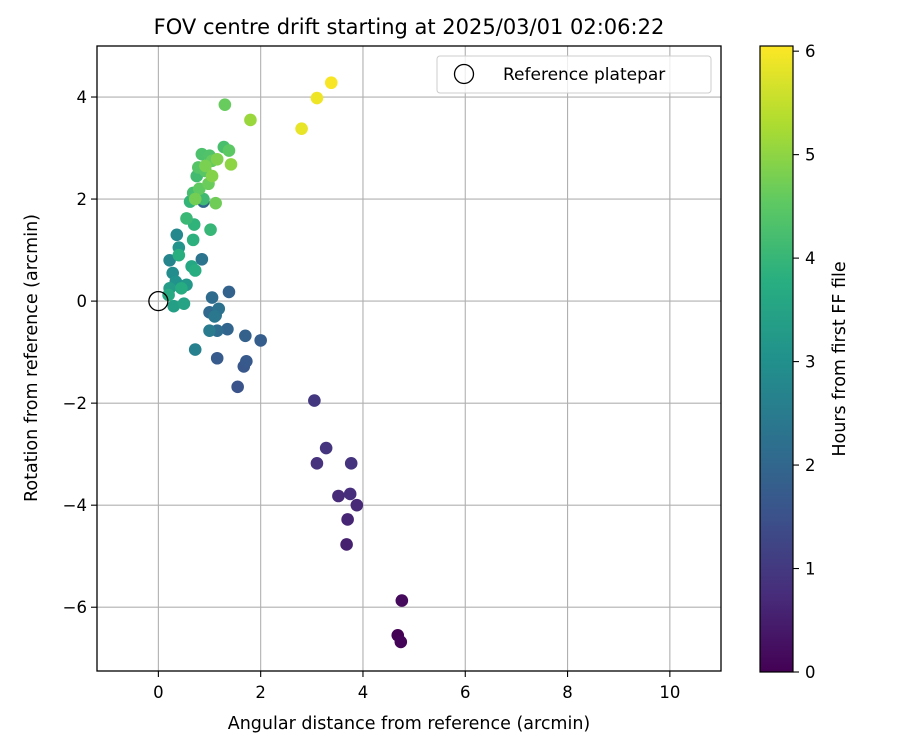  Describe the element at coordinates (363, 692) in the screenshot. I see `x-tick-label: 4` at that location.